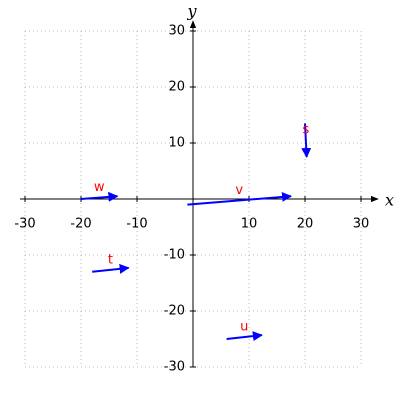 The width and height of the screenshot is (400, 404). What do you see at coordinates (249, 224) in the screenshot?
I see `x-tick-label: 10` at bounding box center [249, 224].